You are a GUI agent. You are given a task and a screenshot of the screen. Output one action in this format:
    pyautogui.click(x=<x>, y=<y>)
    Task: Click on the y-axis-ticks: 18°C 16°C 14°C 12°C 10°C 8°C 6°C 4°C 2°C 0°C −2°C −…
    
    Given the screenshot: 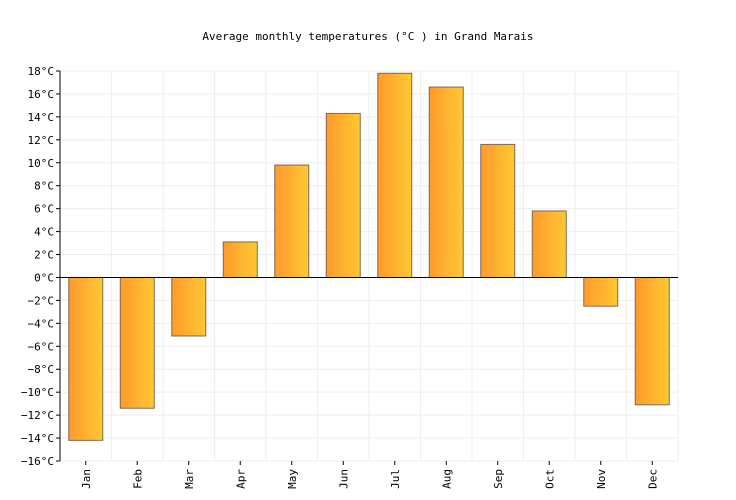 What is the action you would take?
    pyautogui.click(x=40, y=266)
    